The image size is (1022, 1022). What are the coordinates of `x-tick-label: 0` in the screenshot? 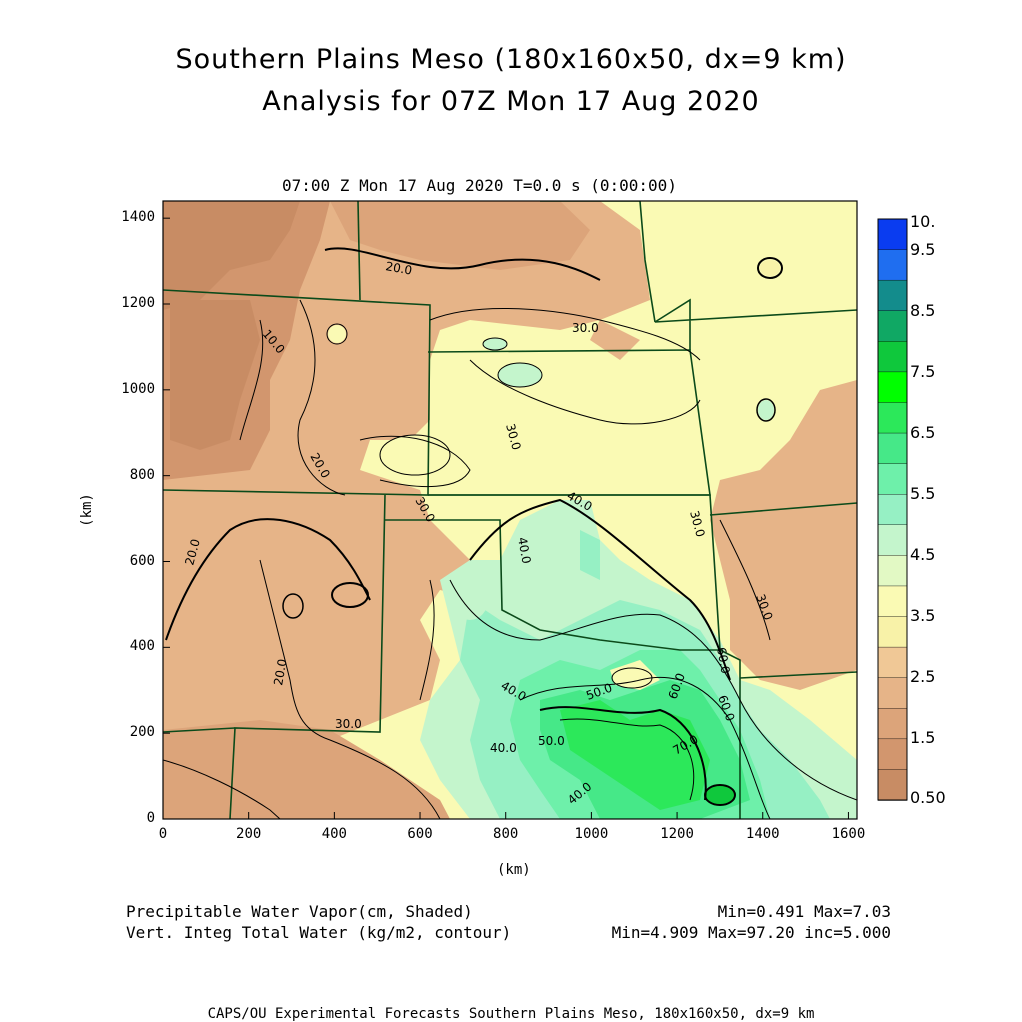 It's located at (163, 834).